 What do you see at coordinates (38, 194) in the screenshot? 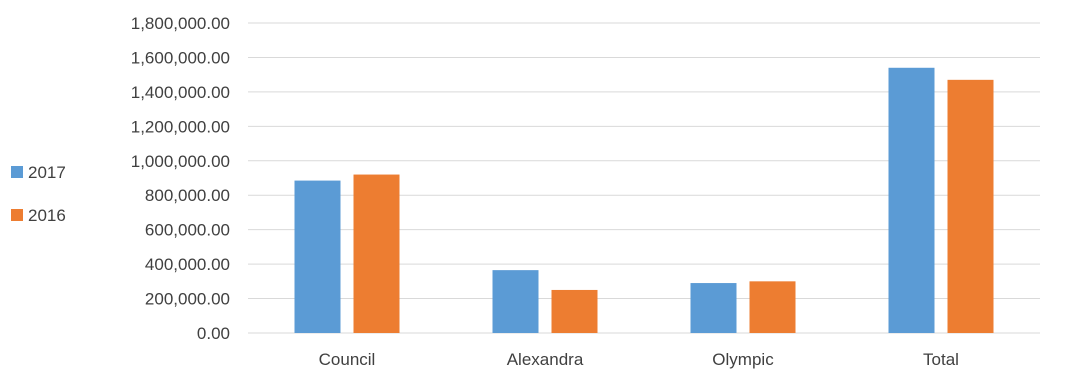
I see `legend: 2017 2016` at bounding box center [38, 194].